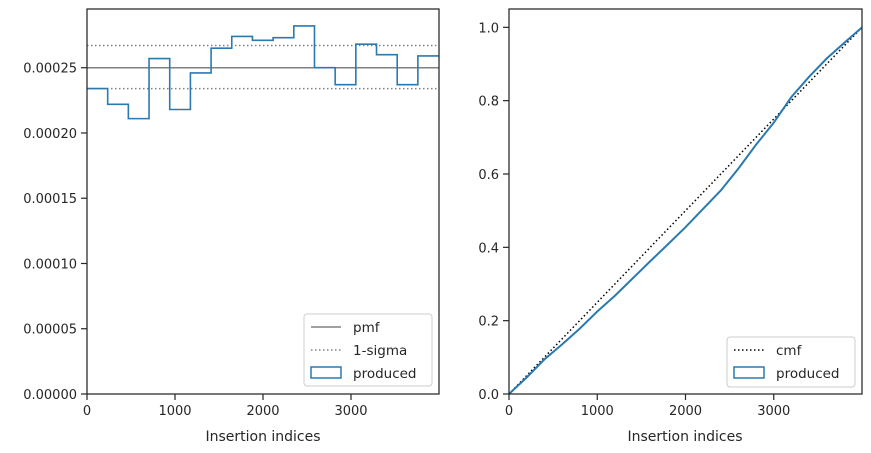 Image resolution: width=871 pixels, height=453 pixels. Describe the element at coordinates (488, 102) in the screenshot. I see `cumulative-y-tick-label: 0.8` at that location.